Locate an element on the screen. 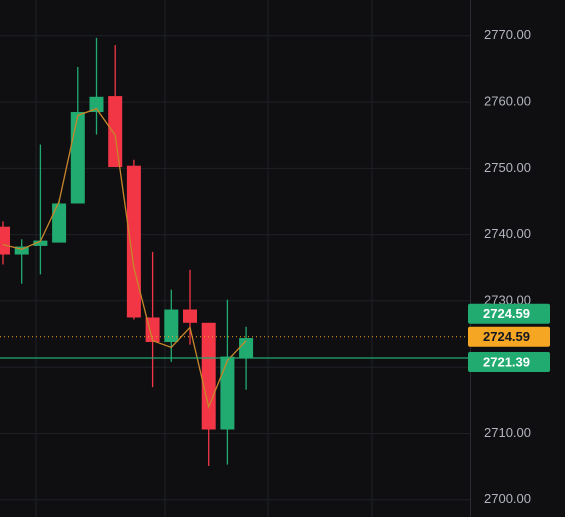 The image size is (565, 517). y-tick-label: 2760.00 is located at coordinates (507, 101).